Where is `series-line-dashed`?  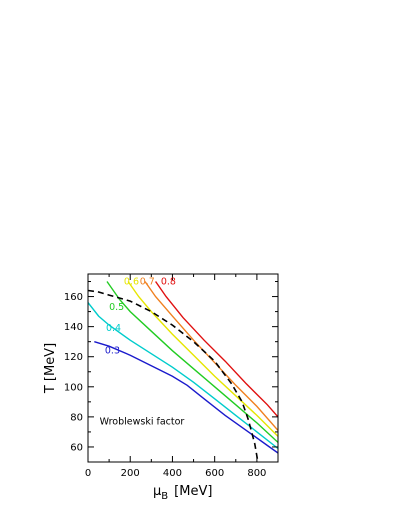 series-line-dashed is located at coordinates (173, 375).